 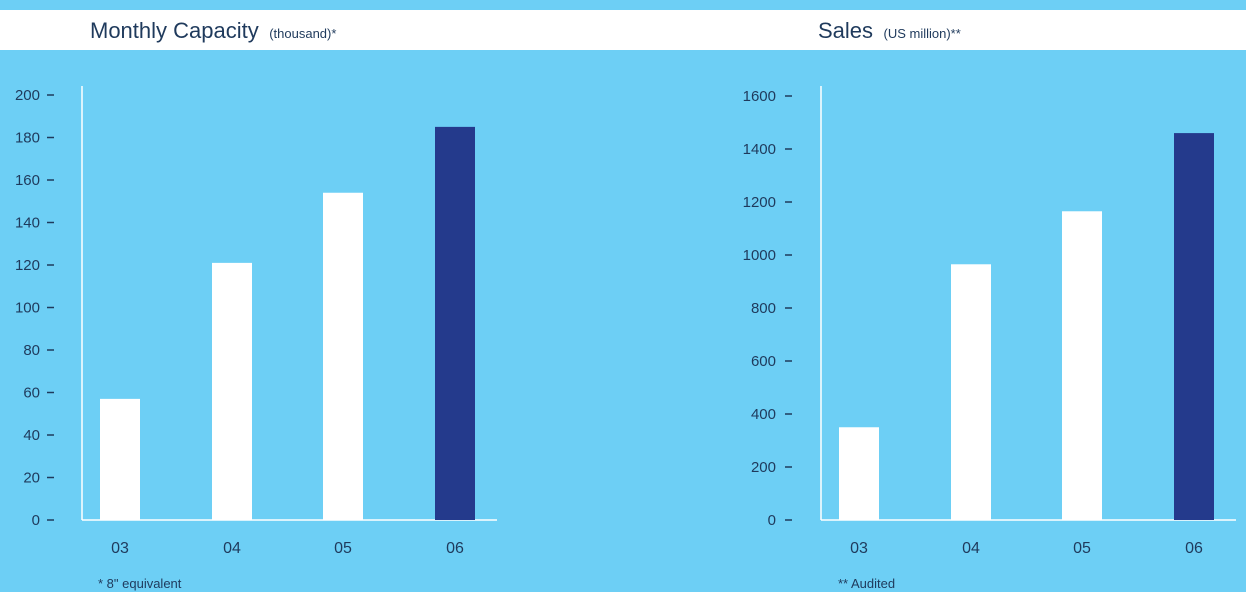 I want to click on capacity-y-tick-label: 20, so click(x=31, y=478).